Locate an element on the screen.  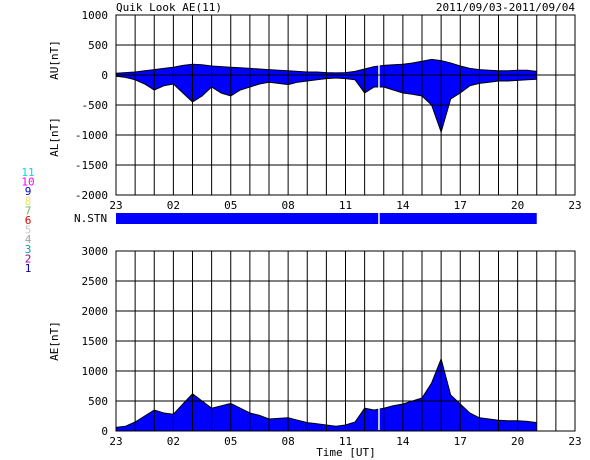
station-legend-item: 2 is located at coordinates (28, 258).